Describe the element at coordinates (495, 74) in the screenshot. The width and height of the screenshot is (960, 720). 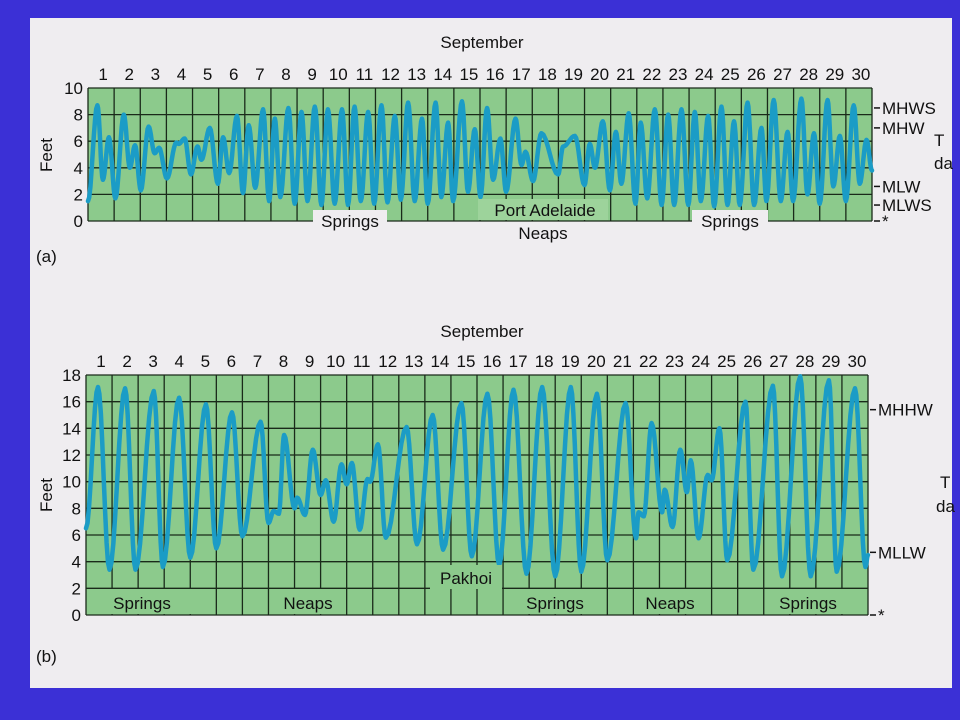
I see `chart-a-day-label: 16` at that location.